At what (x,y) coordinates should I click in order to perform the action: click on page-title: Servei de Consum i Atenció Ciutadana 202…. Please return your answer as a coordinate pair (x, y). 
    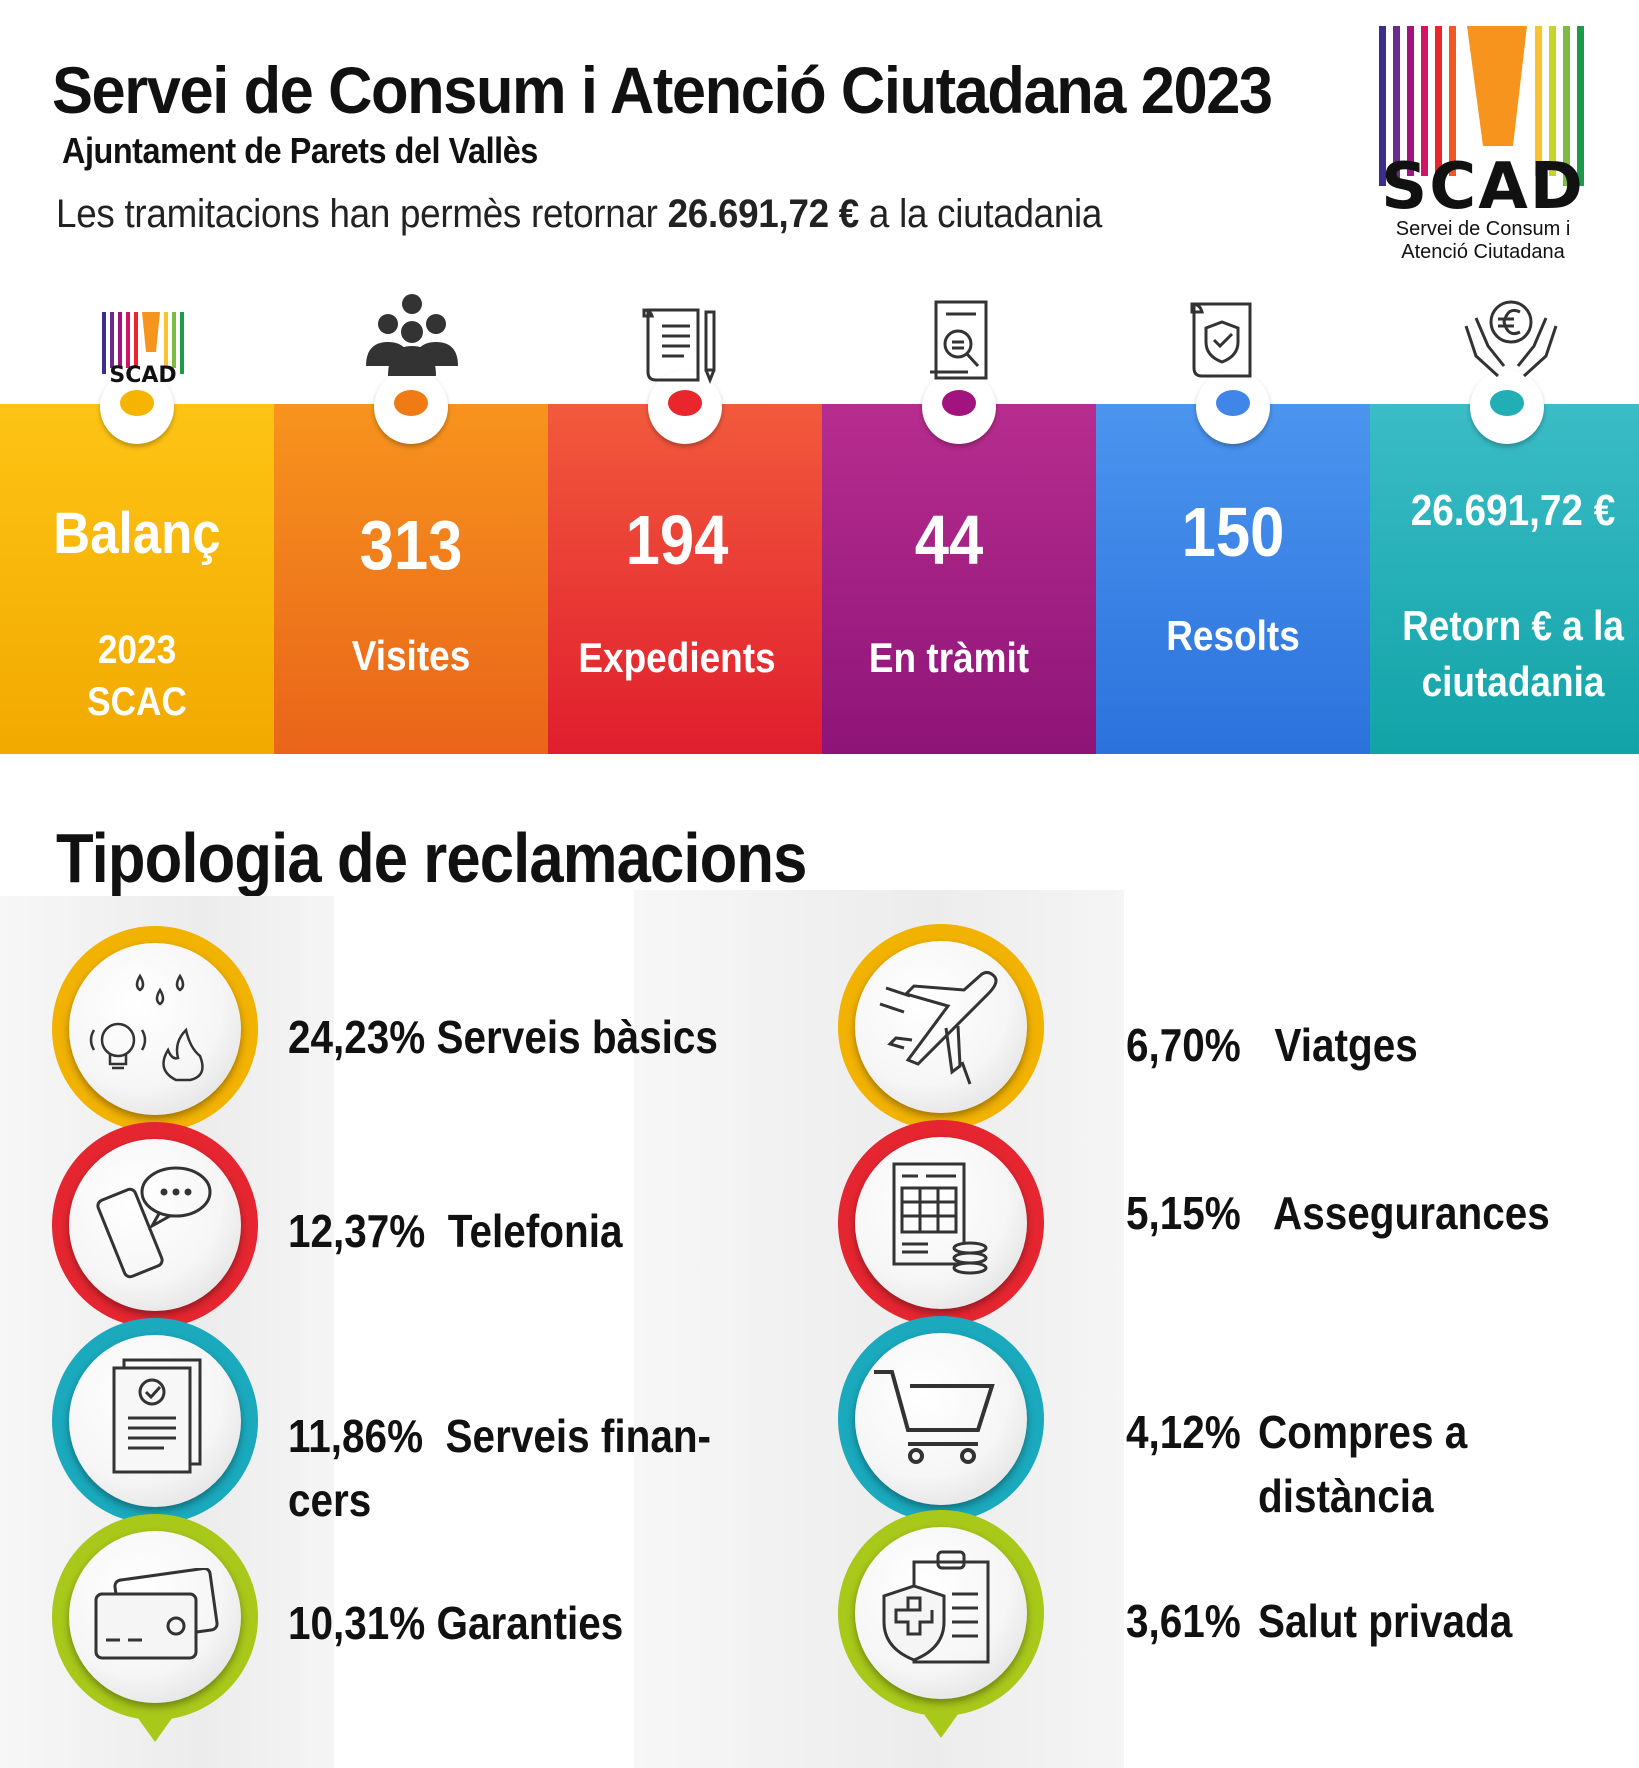
    Looking at the image, I should click on (662, 90).